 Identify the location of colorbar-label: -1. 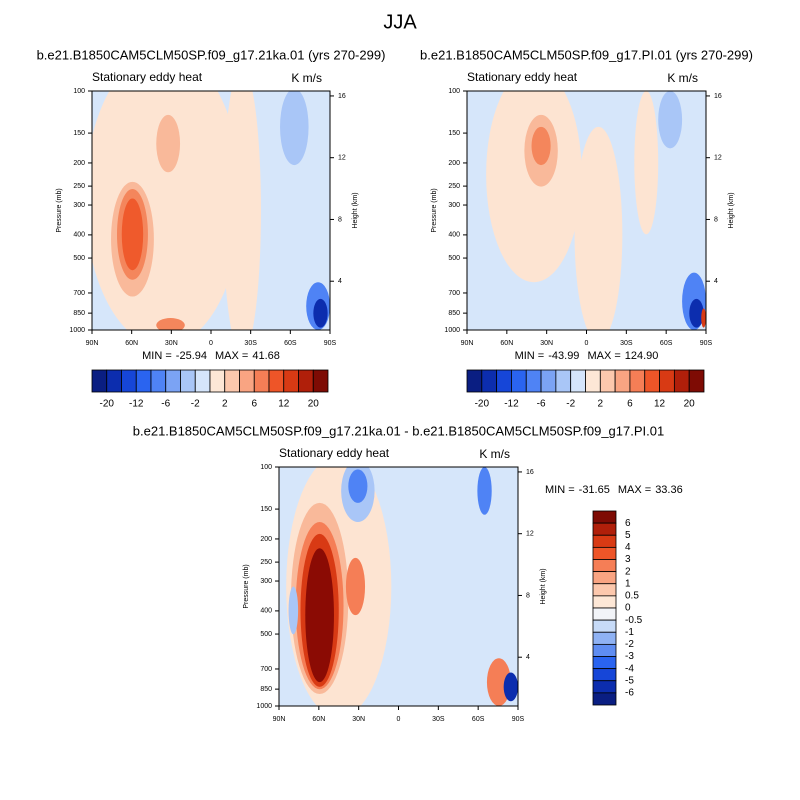
(629, 632).